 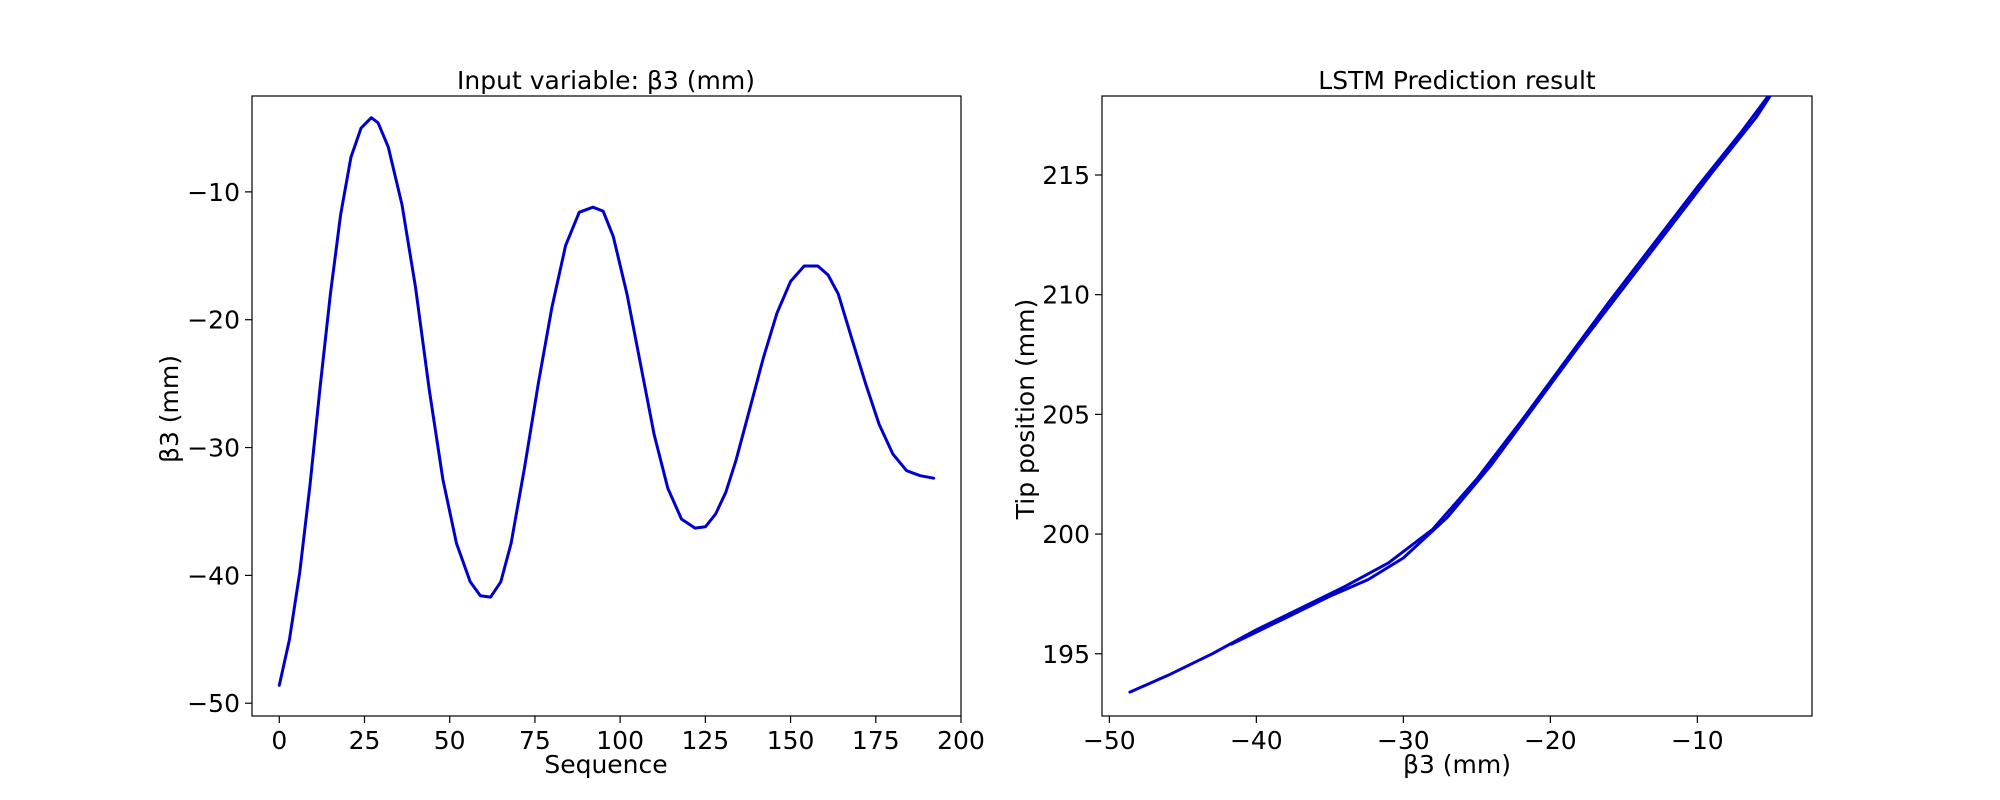 I want to click on y-tick-label: 195, so click(x=1066, y=654).